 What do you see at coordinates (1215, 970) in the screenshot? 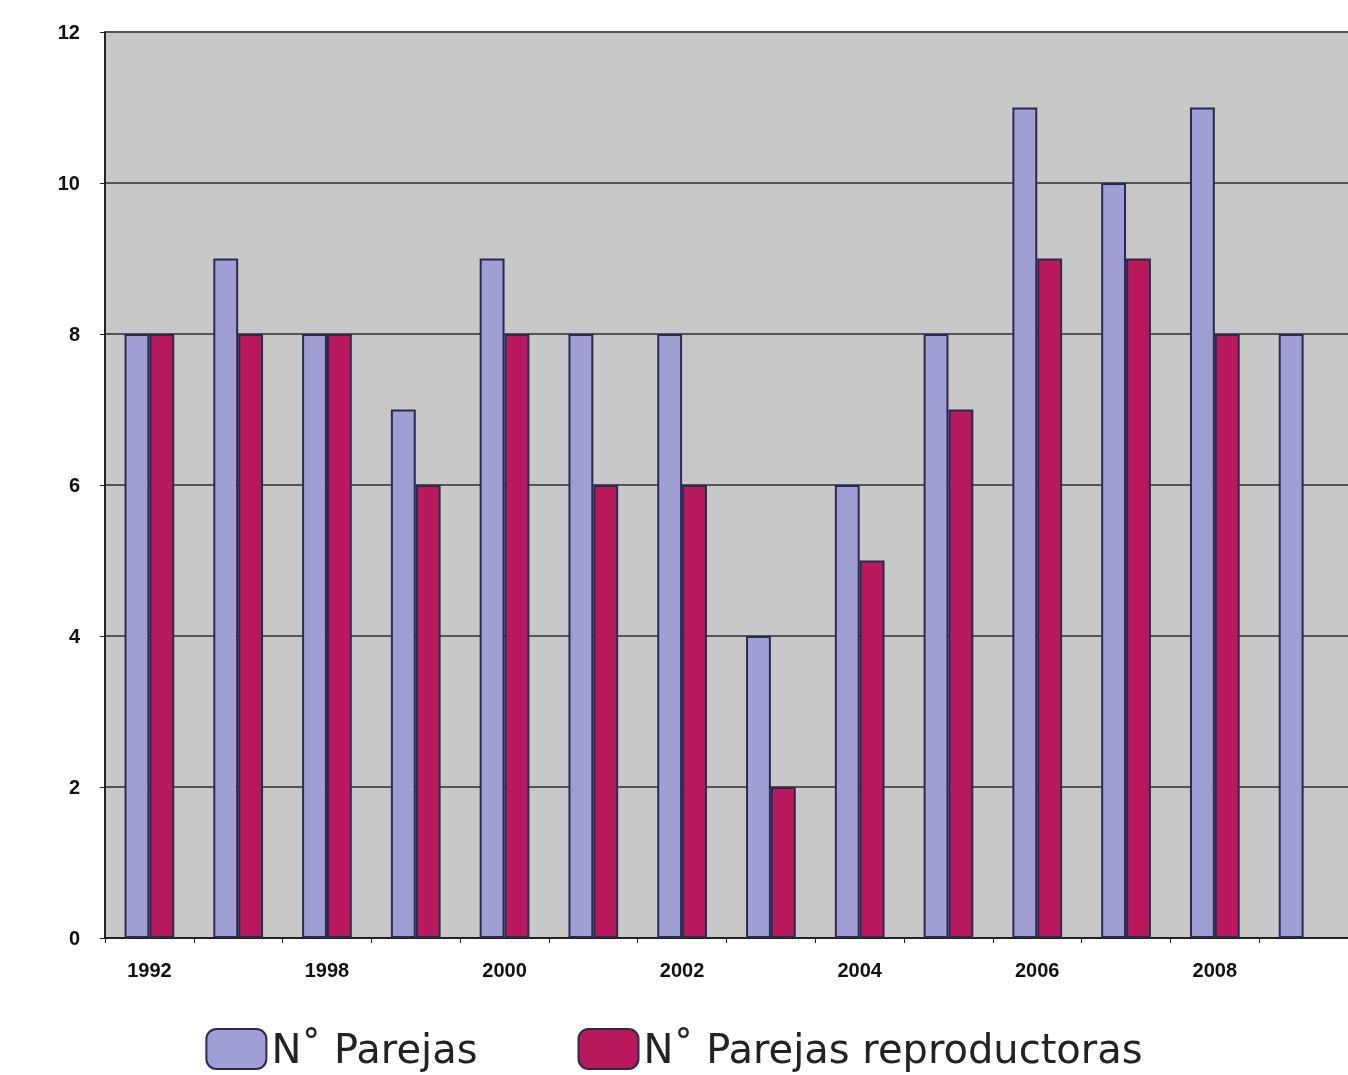
I see `x-tick-label: 2008` at bounding box center [1215, 970].